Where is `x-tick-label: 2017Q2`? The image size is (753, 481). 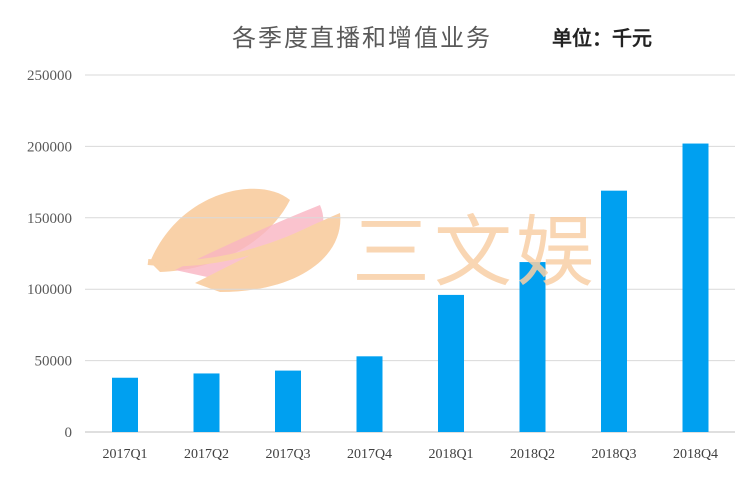 x-tick-label: 2017Q2 is located at coordinates (206, 454).